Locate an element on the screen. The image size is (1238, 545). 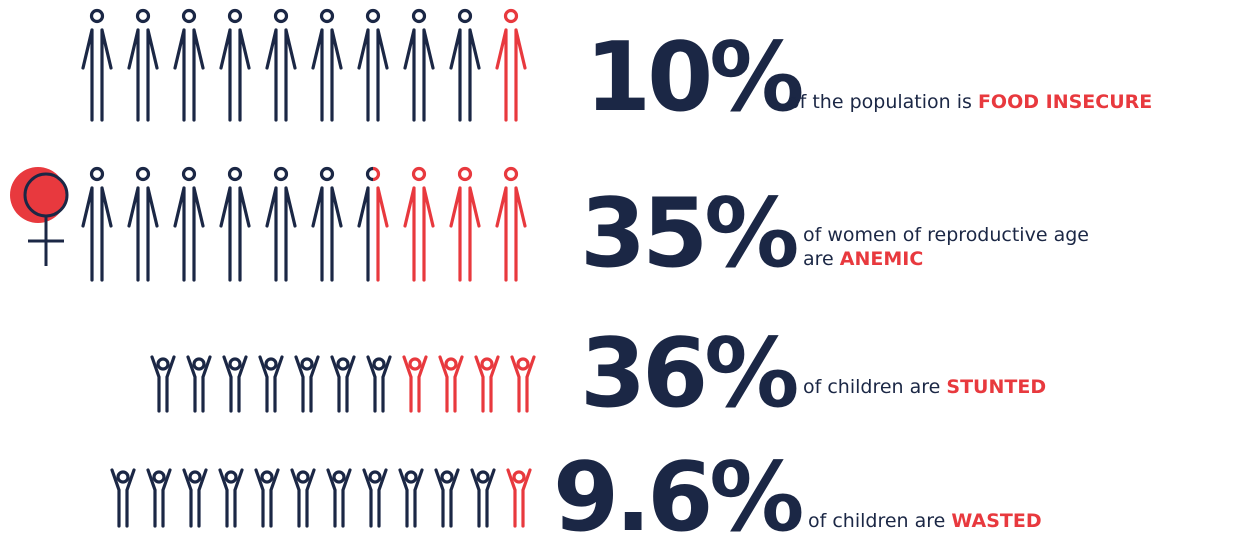
stat-description: of women of reproductive age is located at coordinates (946, 235).